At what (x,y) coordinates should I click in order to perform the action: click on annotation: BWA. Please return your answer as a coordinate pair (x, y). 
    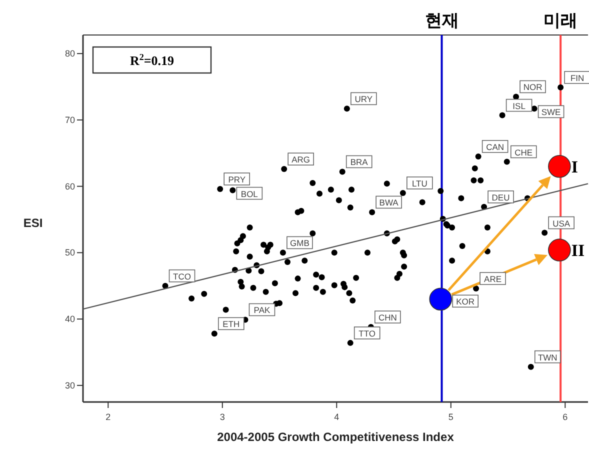
    Looking at the image, I should click on (389, 203).